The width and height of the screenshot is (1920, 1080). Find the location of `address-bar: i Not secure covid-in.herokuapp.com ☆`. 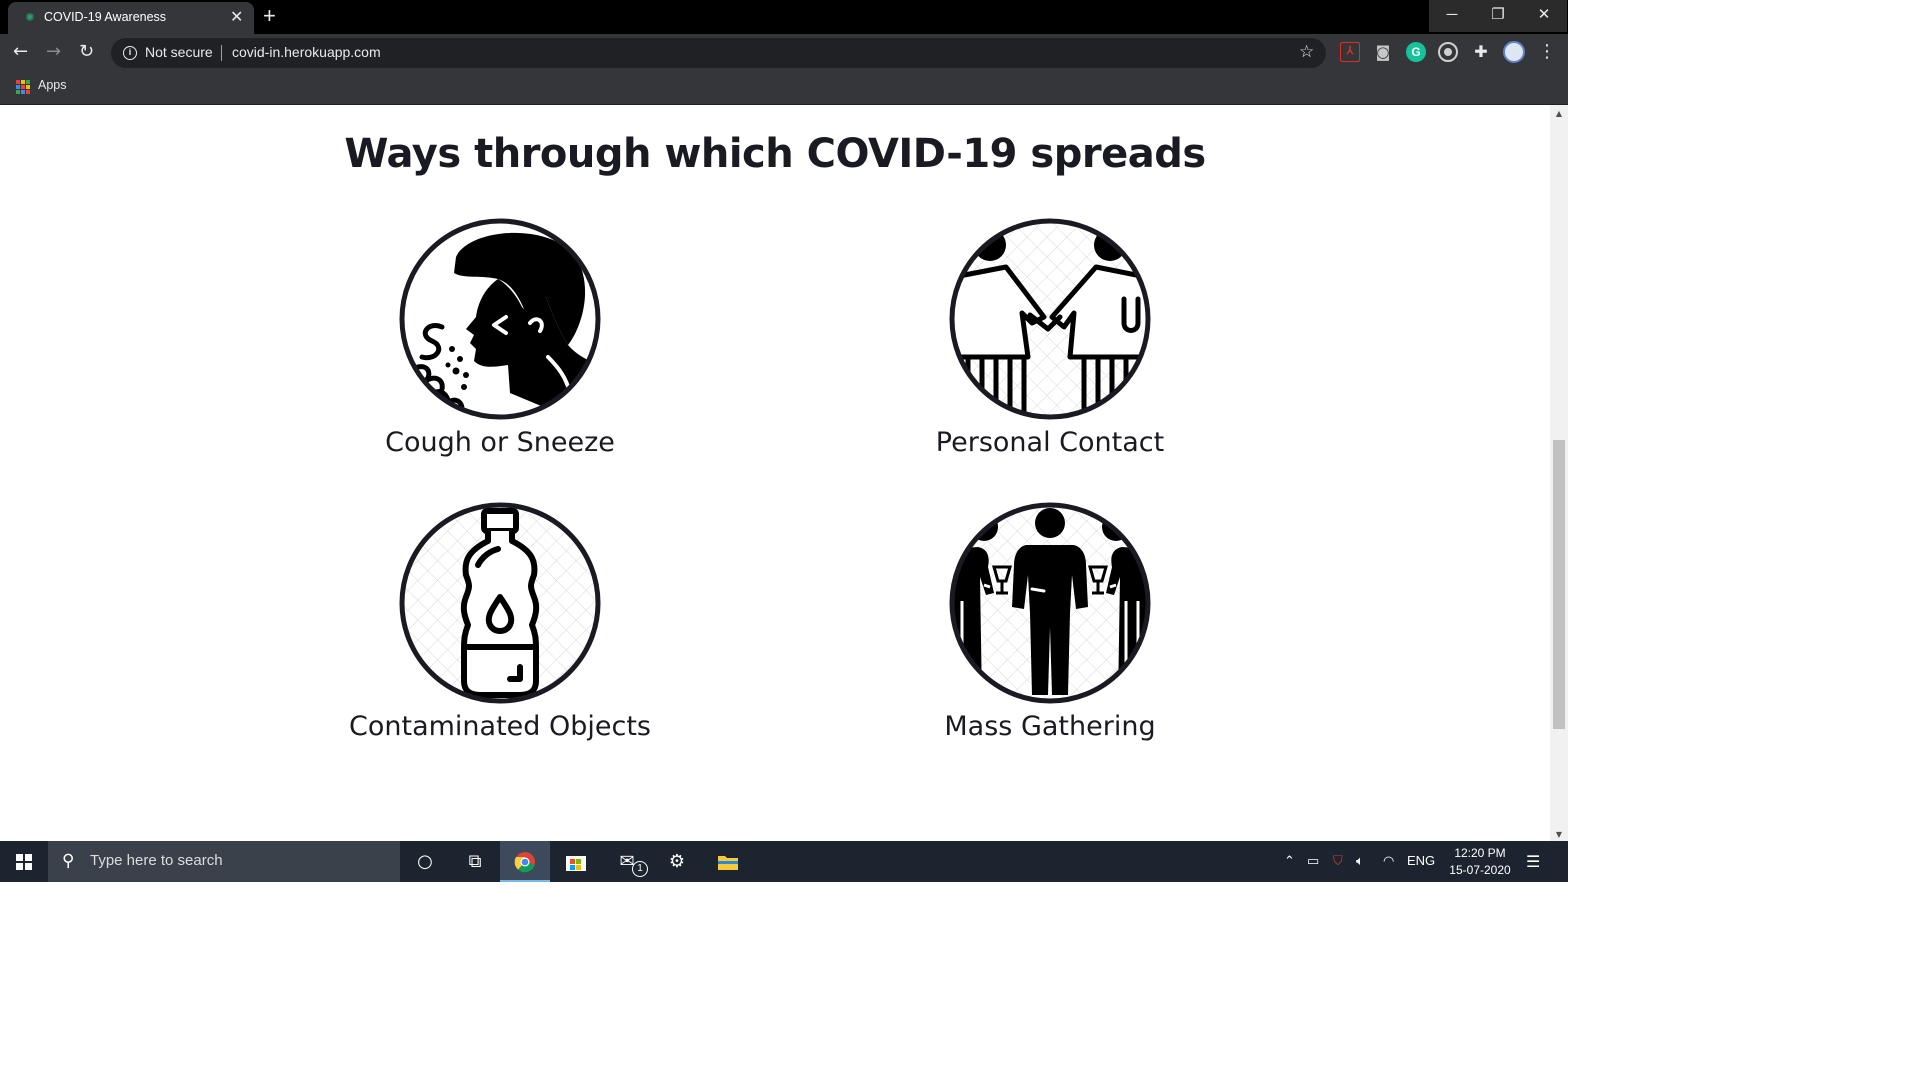

address-bar: i Not secure covid-in.herokuapp.com ☆ is located at coordinates (718, 53).